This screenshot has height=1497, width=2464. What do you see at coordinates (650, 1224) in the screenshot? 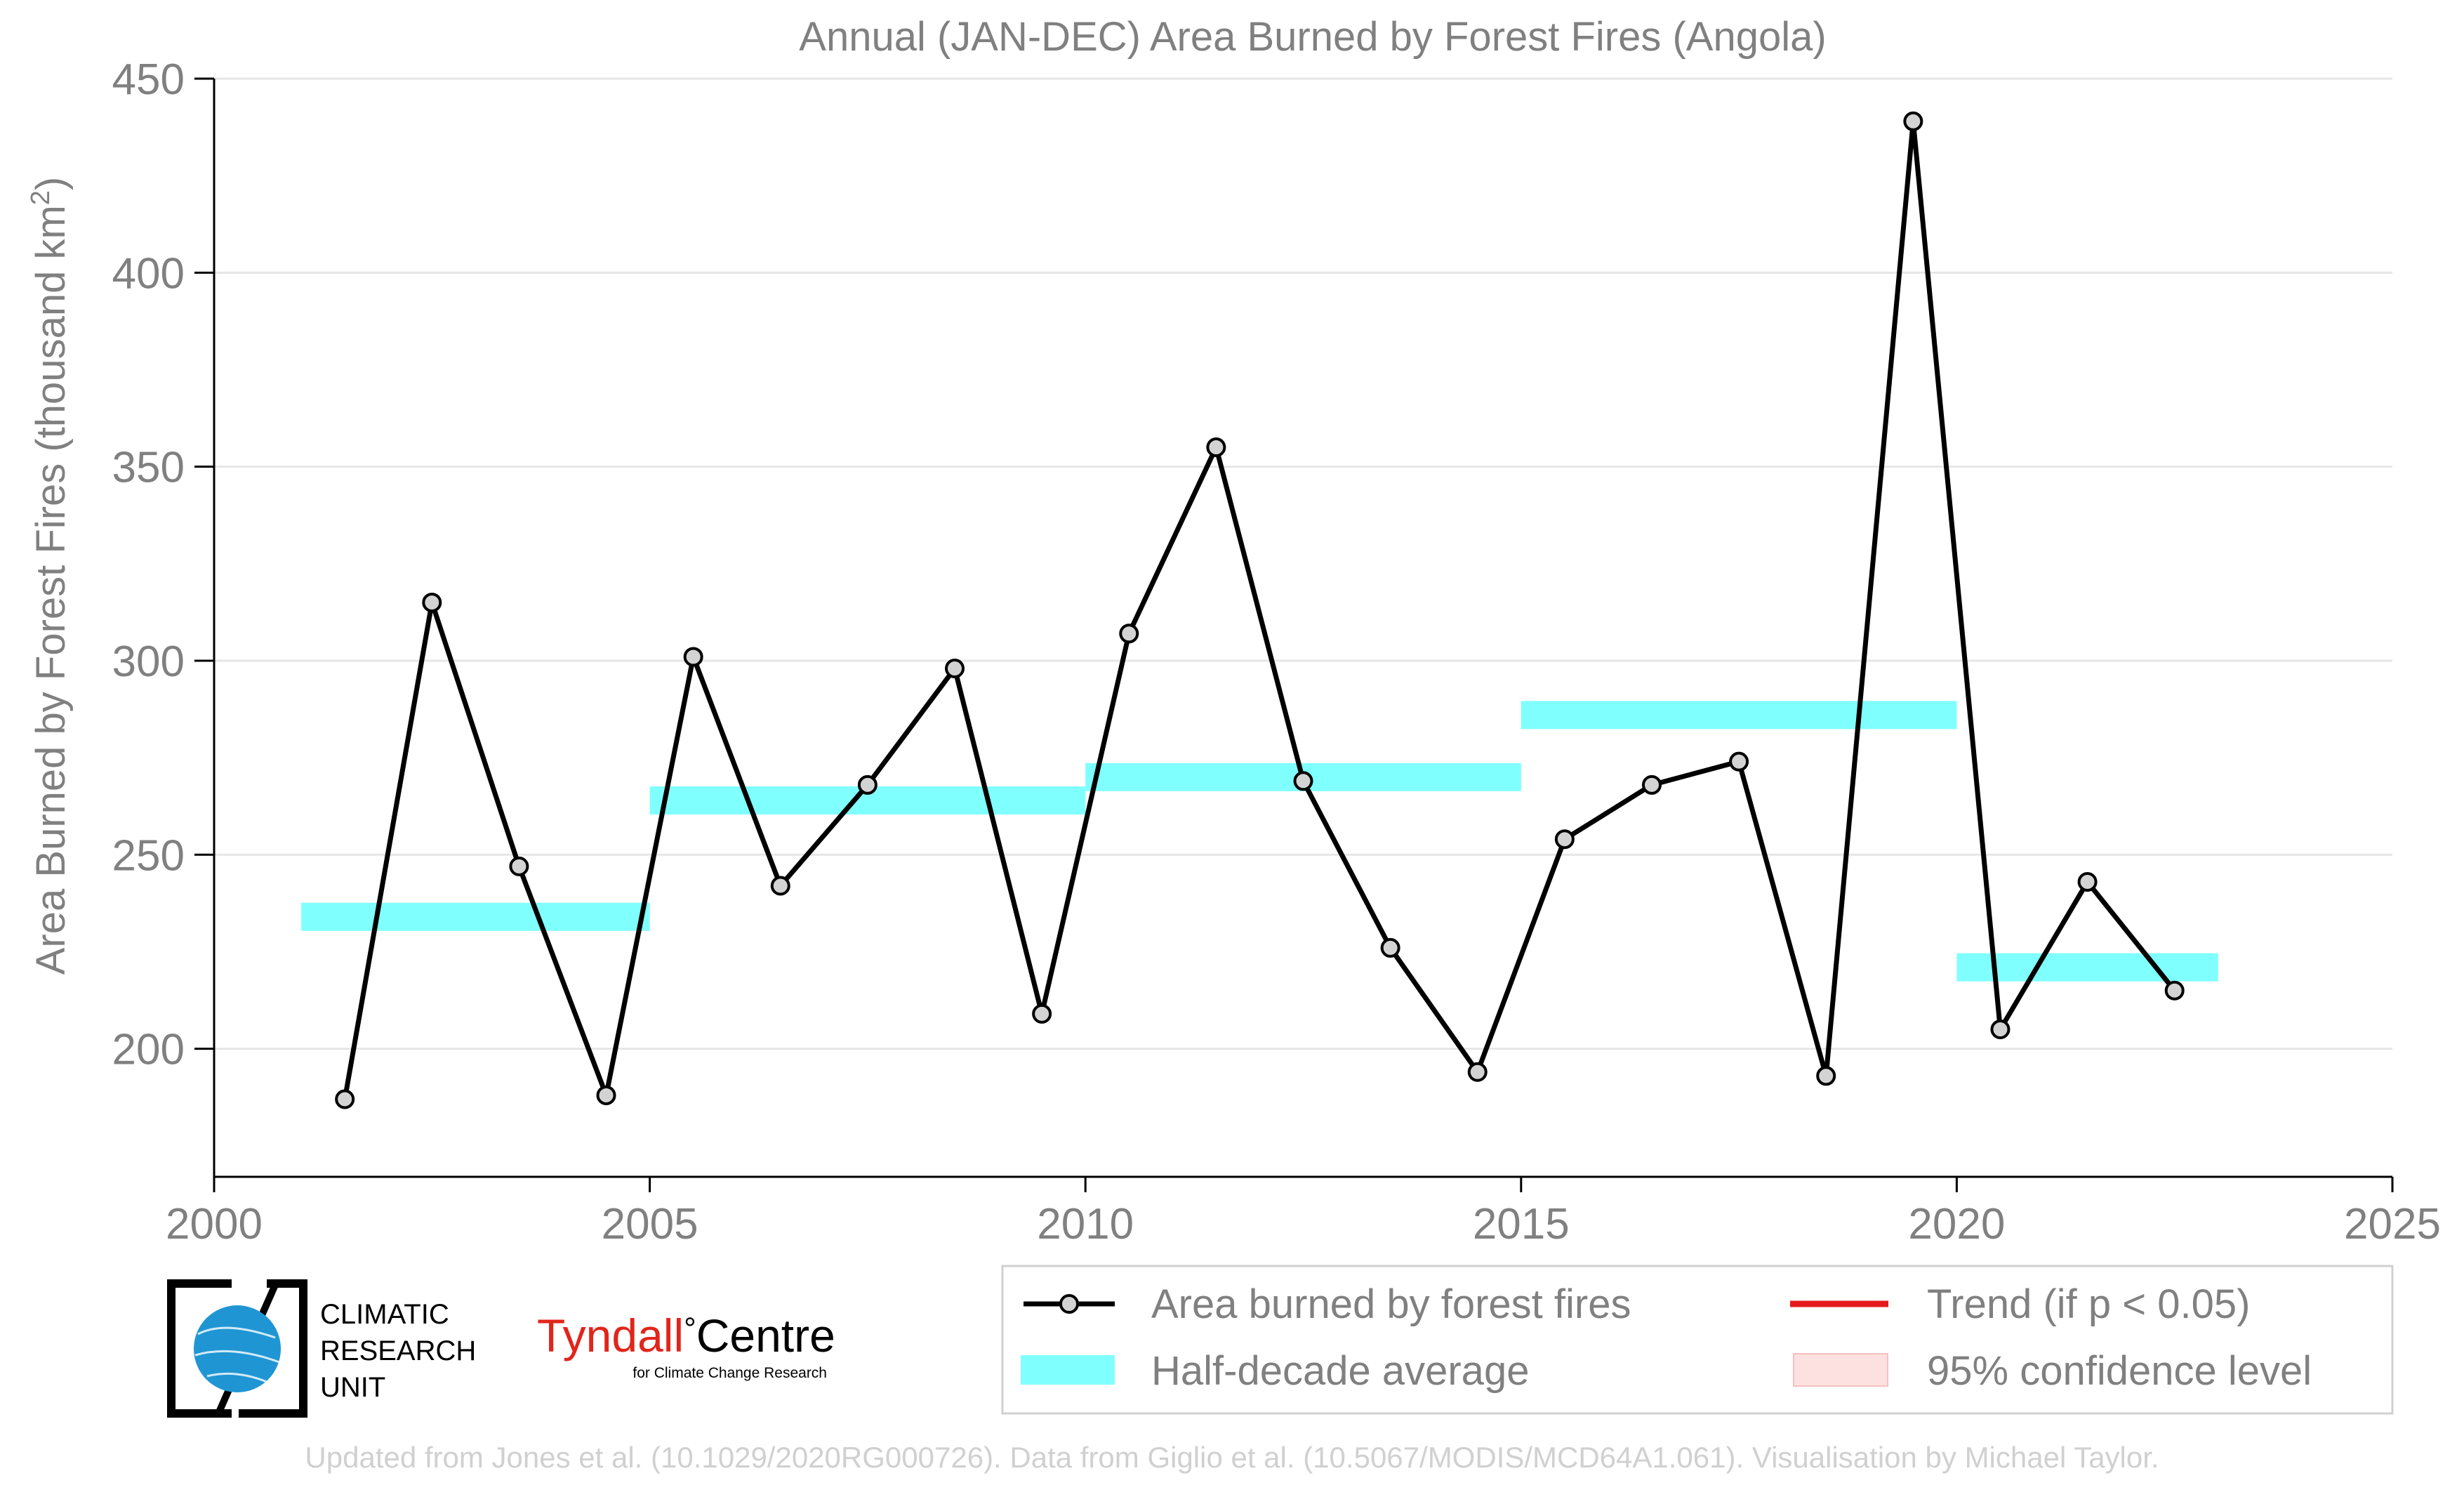
I see `x-tick-label: 2005` at bounding box center [650, 1224].